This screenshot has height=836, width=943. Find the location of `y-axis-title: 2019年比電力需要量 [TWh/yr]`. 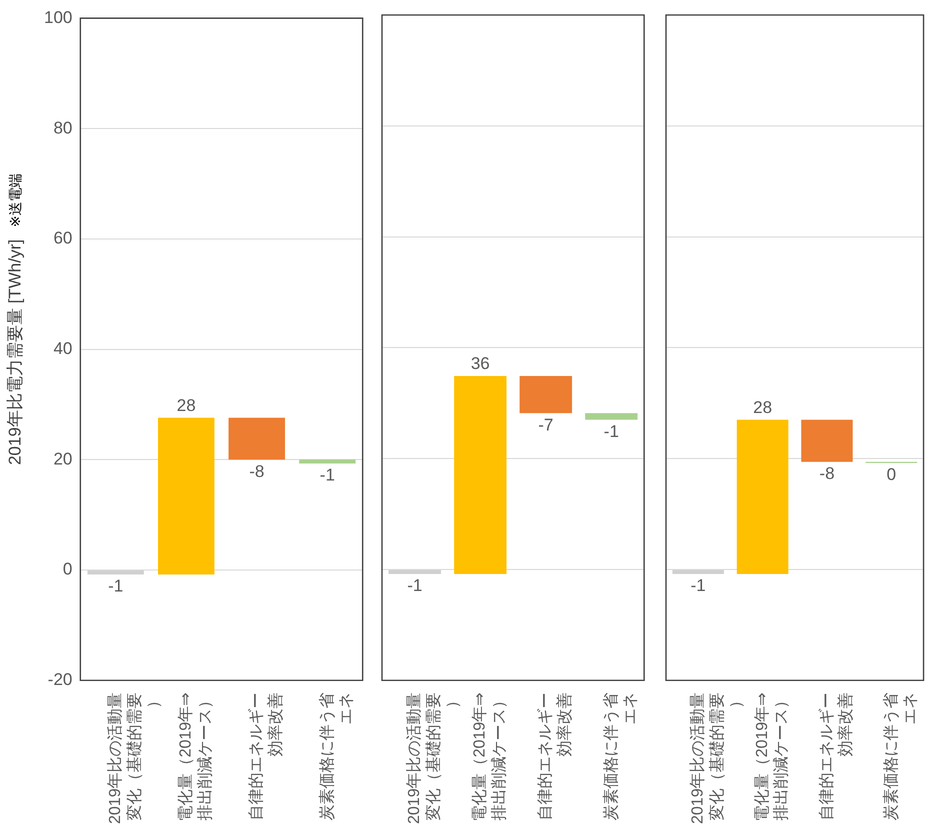

y-axis-title: 2019年比電力需要量 [TWh/yr] is located at coordinates (15, 352).